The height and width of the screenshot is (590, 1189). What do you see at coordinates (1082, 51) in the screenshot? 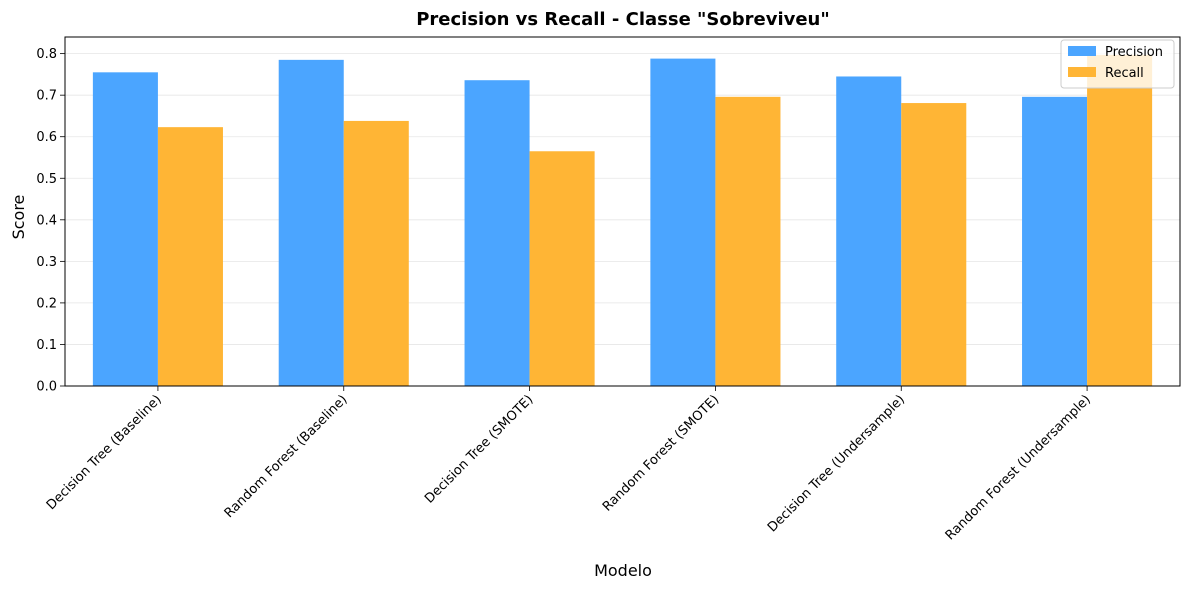
I see `legend-swatch-precision` at bounding box center [1082, 51].